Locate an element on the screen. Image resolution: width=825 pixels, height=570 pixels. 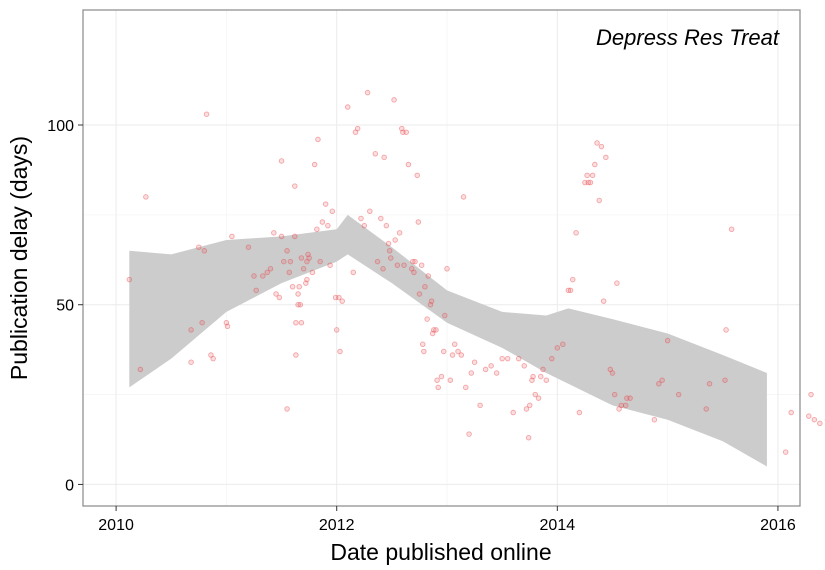
x-tick-label: 2014 is located at coordinates (558, 525).